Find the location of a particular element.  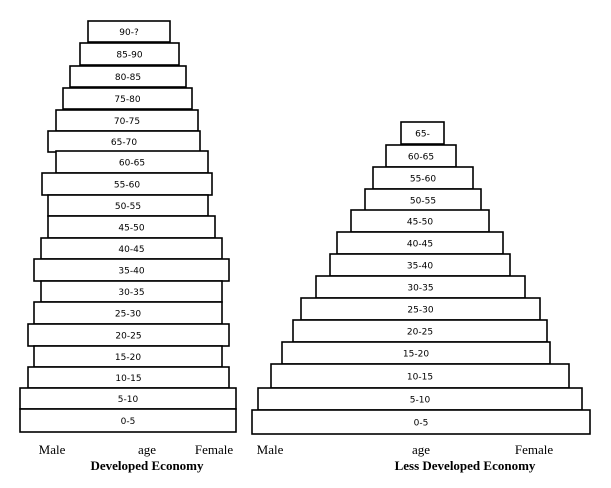

pyramid-title: Developed Economy is located at coordinates (147, 465).